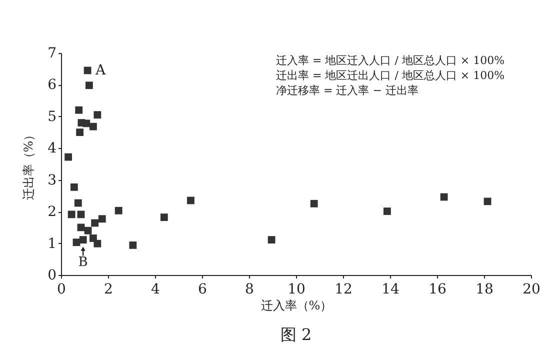 The image size is (554, 362). Describe the element at coordinates (297, 290) in the screenshot. I see `x-tick-label: 10` at that location.